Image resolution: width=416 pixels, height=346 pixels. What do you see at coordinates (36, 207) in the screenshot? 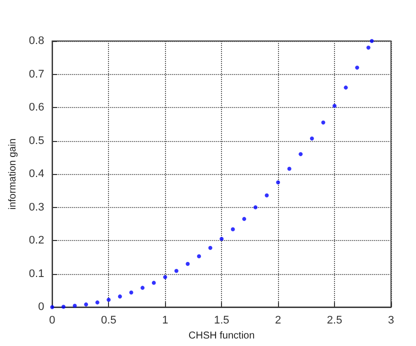
I see `y-tick-label: 0.3` at bounding box center [36, 207].